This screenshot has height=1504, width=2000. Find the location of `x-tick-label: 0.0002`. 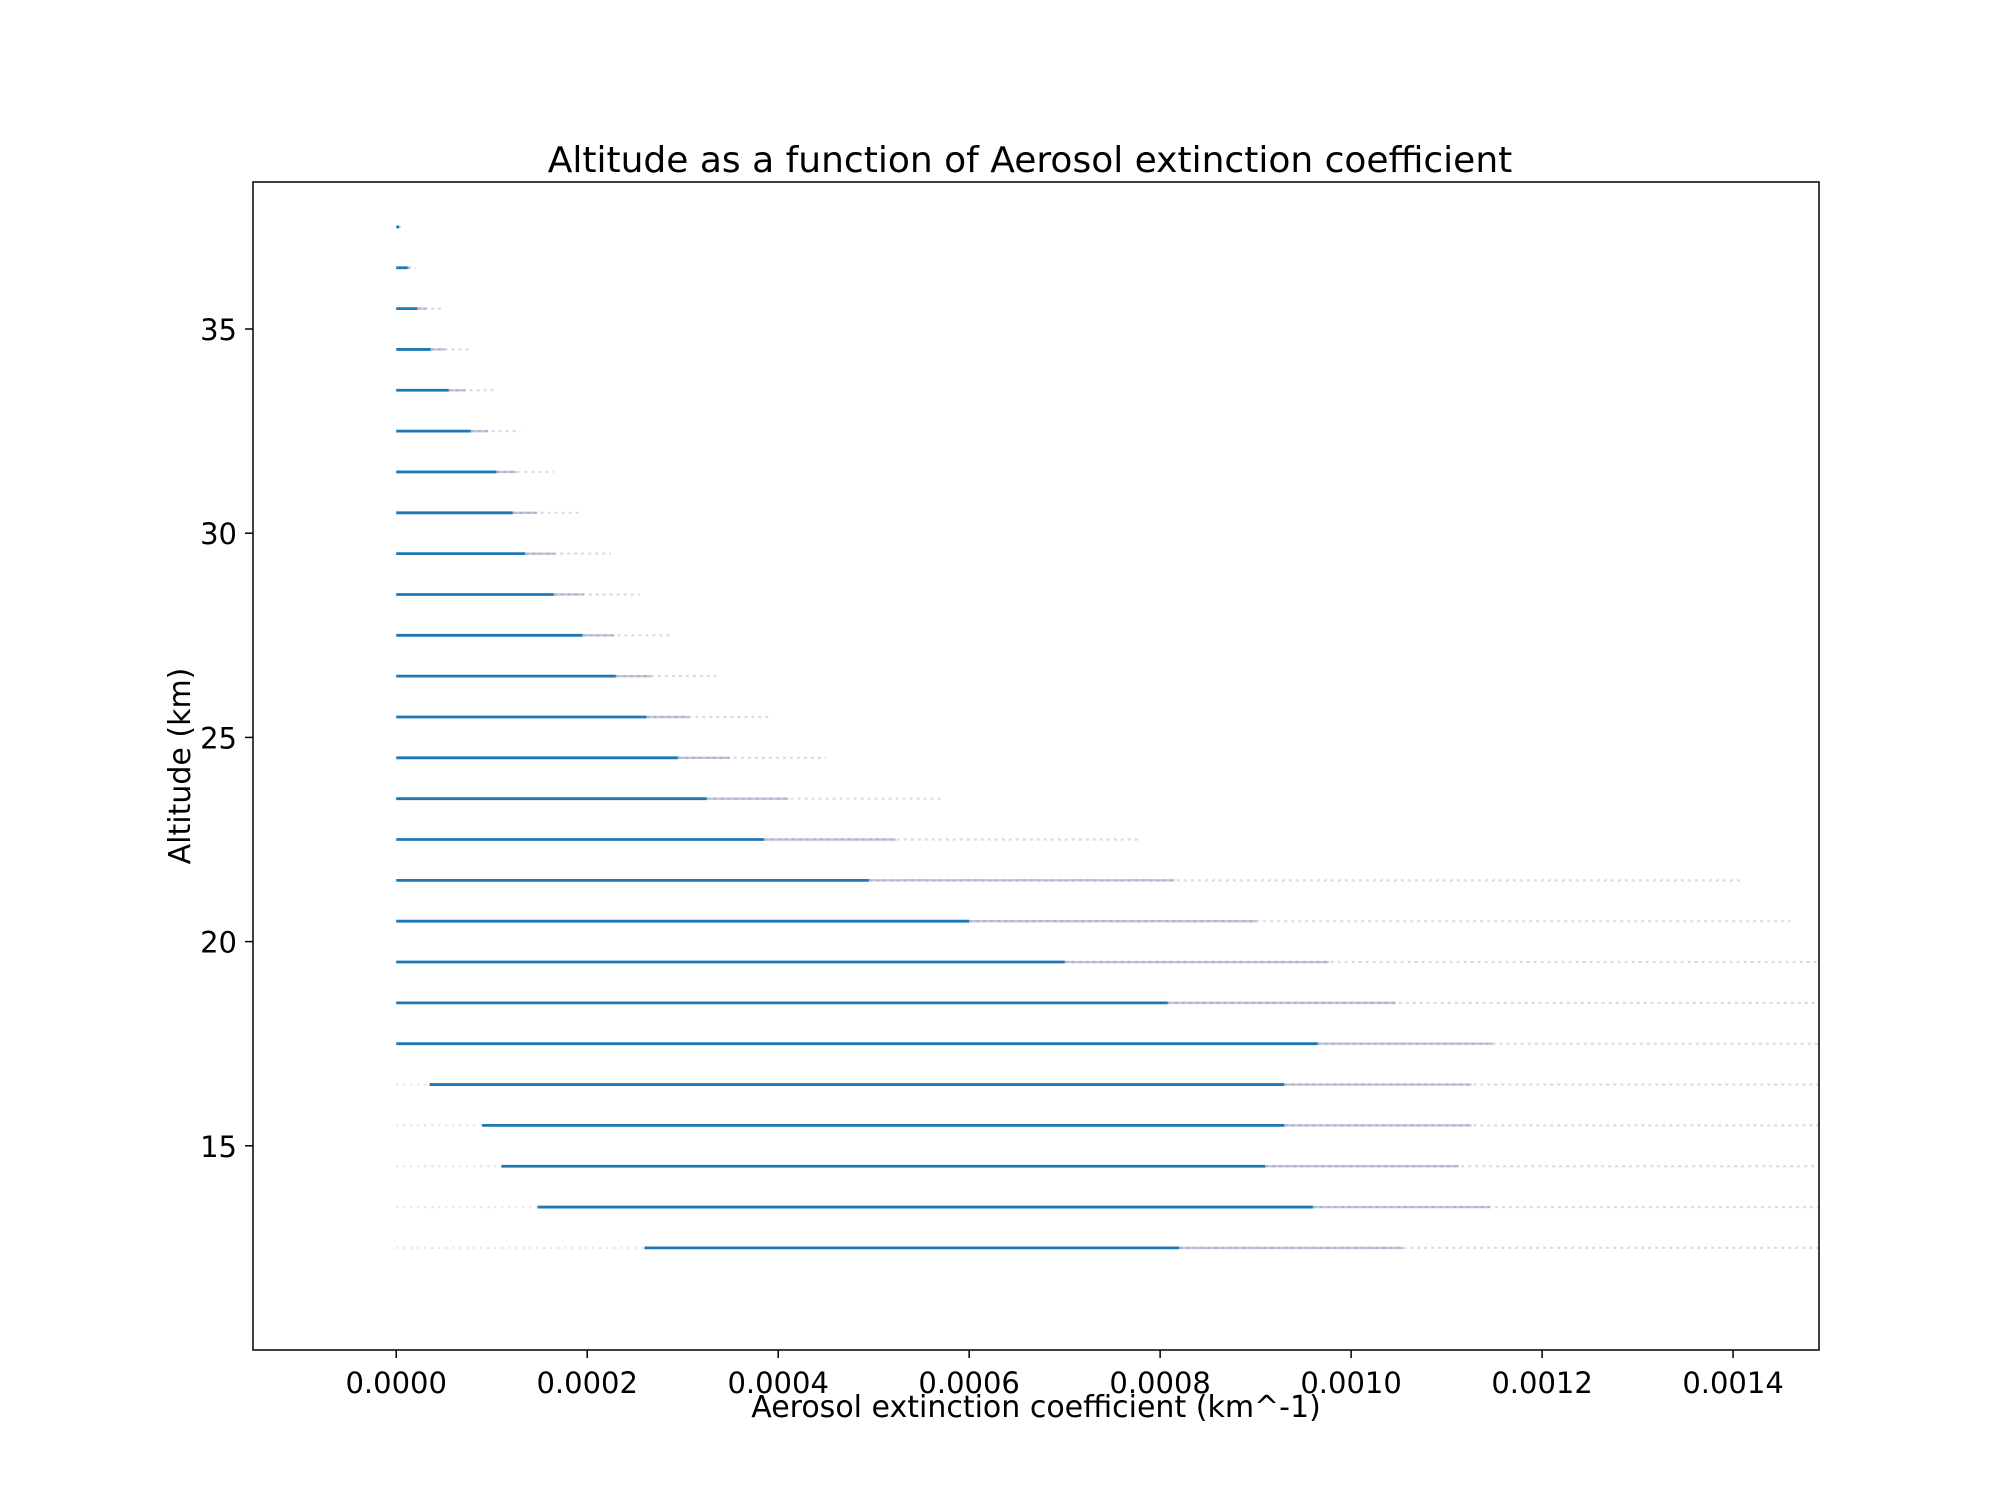

x-tick-label: 0.0002 is located at coordinates (586, 1383).